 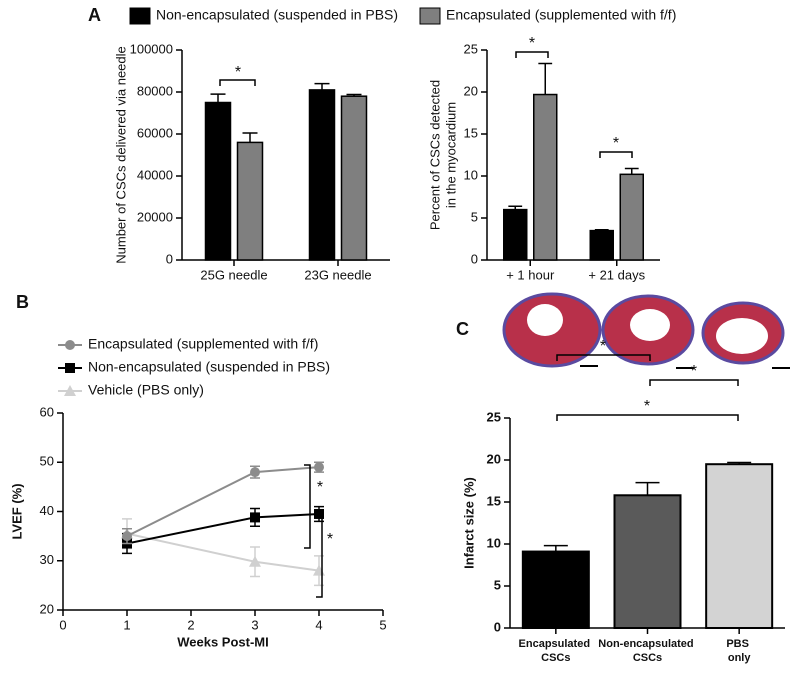 I want to click on y-tick-label: 40000, so click(x=155, y=174).